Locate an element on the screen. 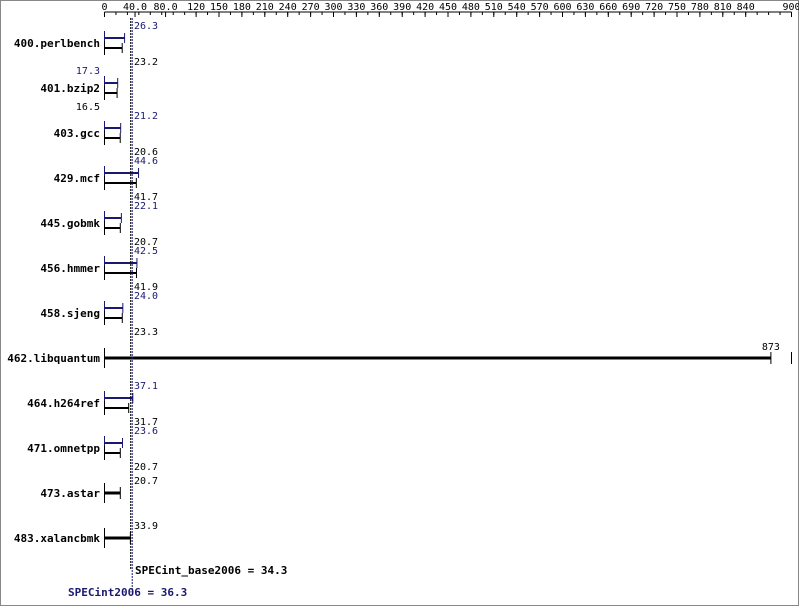  peak-value-label: 22.1 is located at coordinates (146, 206).